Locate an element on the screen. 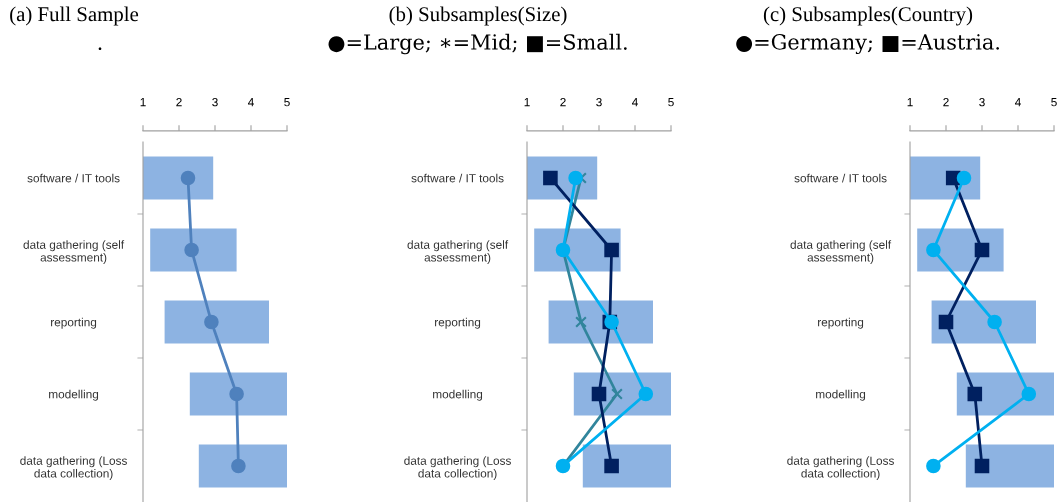 This screenshot has height=502, width=1058. chart-subtitle: . is located at coordinates (100, 49).